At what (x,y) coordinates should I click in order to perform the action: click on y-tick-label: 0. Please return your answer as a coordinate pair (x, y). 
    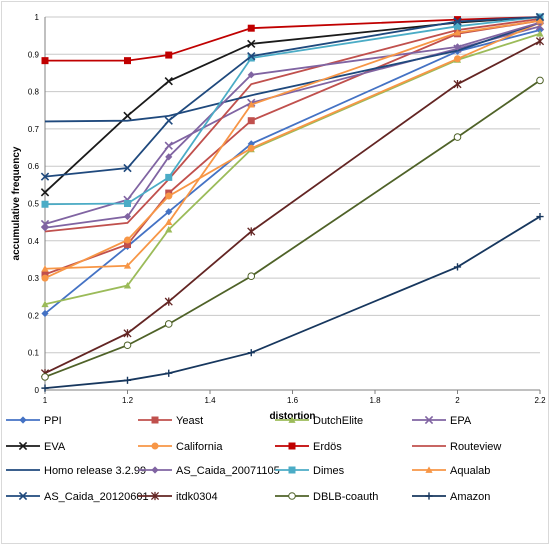
    Looking at the image, I should click on (37, 390).